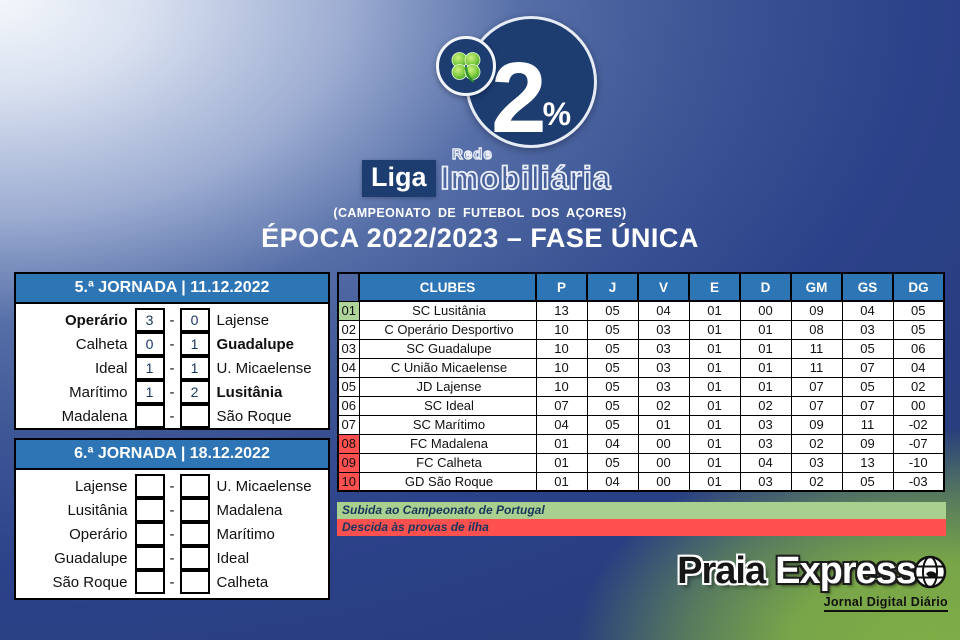  I want to click on standings-row: 05 JD Lajense 10 05 03 01 01 07 05 02, so click(641, 386).